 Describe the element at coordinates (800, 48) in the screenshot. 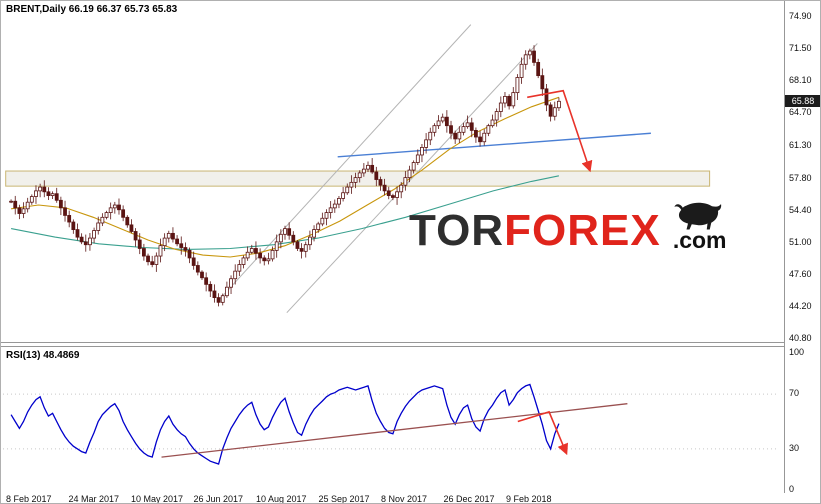

I see `price-tick-label: 71.50` at that location.